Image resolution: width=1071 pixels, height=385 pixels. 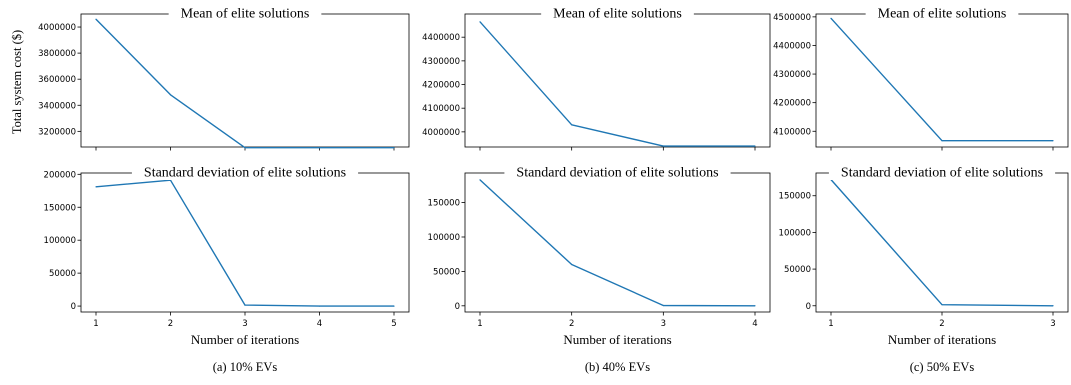 What do you see at coordinates (57, 106) in the screenshot?
I see `y-tick-label: 3400000` at bounding box center [57, 106].